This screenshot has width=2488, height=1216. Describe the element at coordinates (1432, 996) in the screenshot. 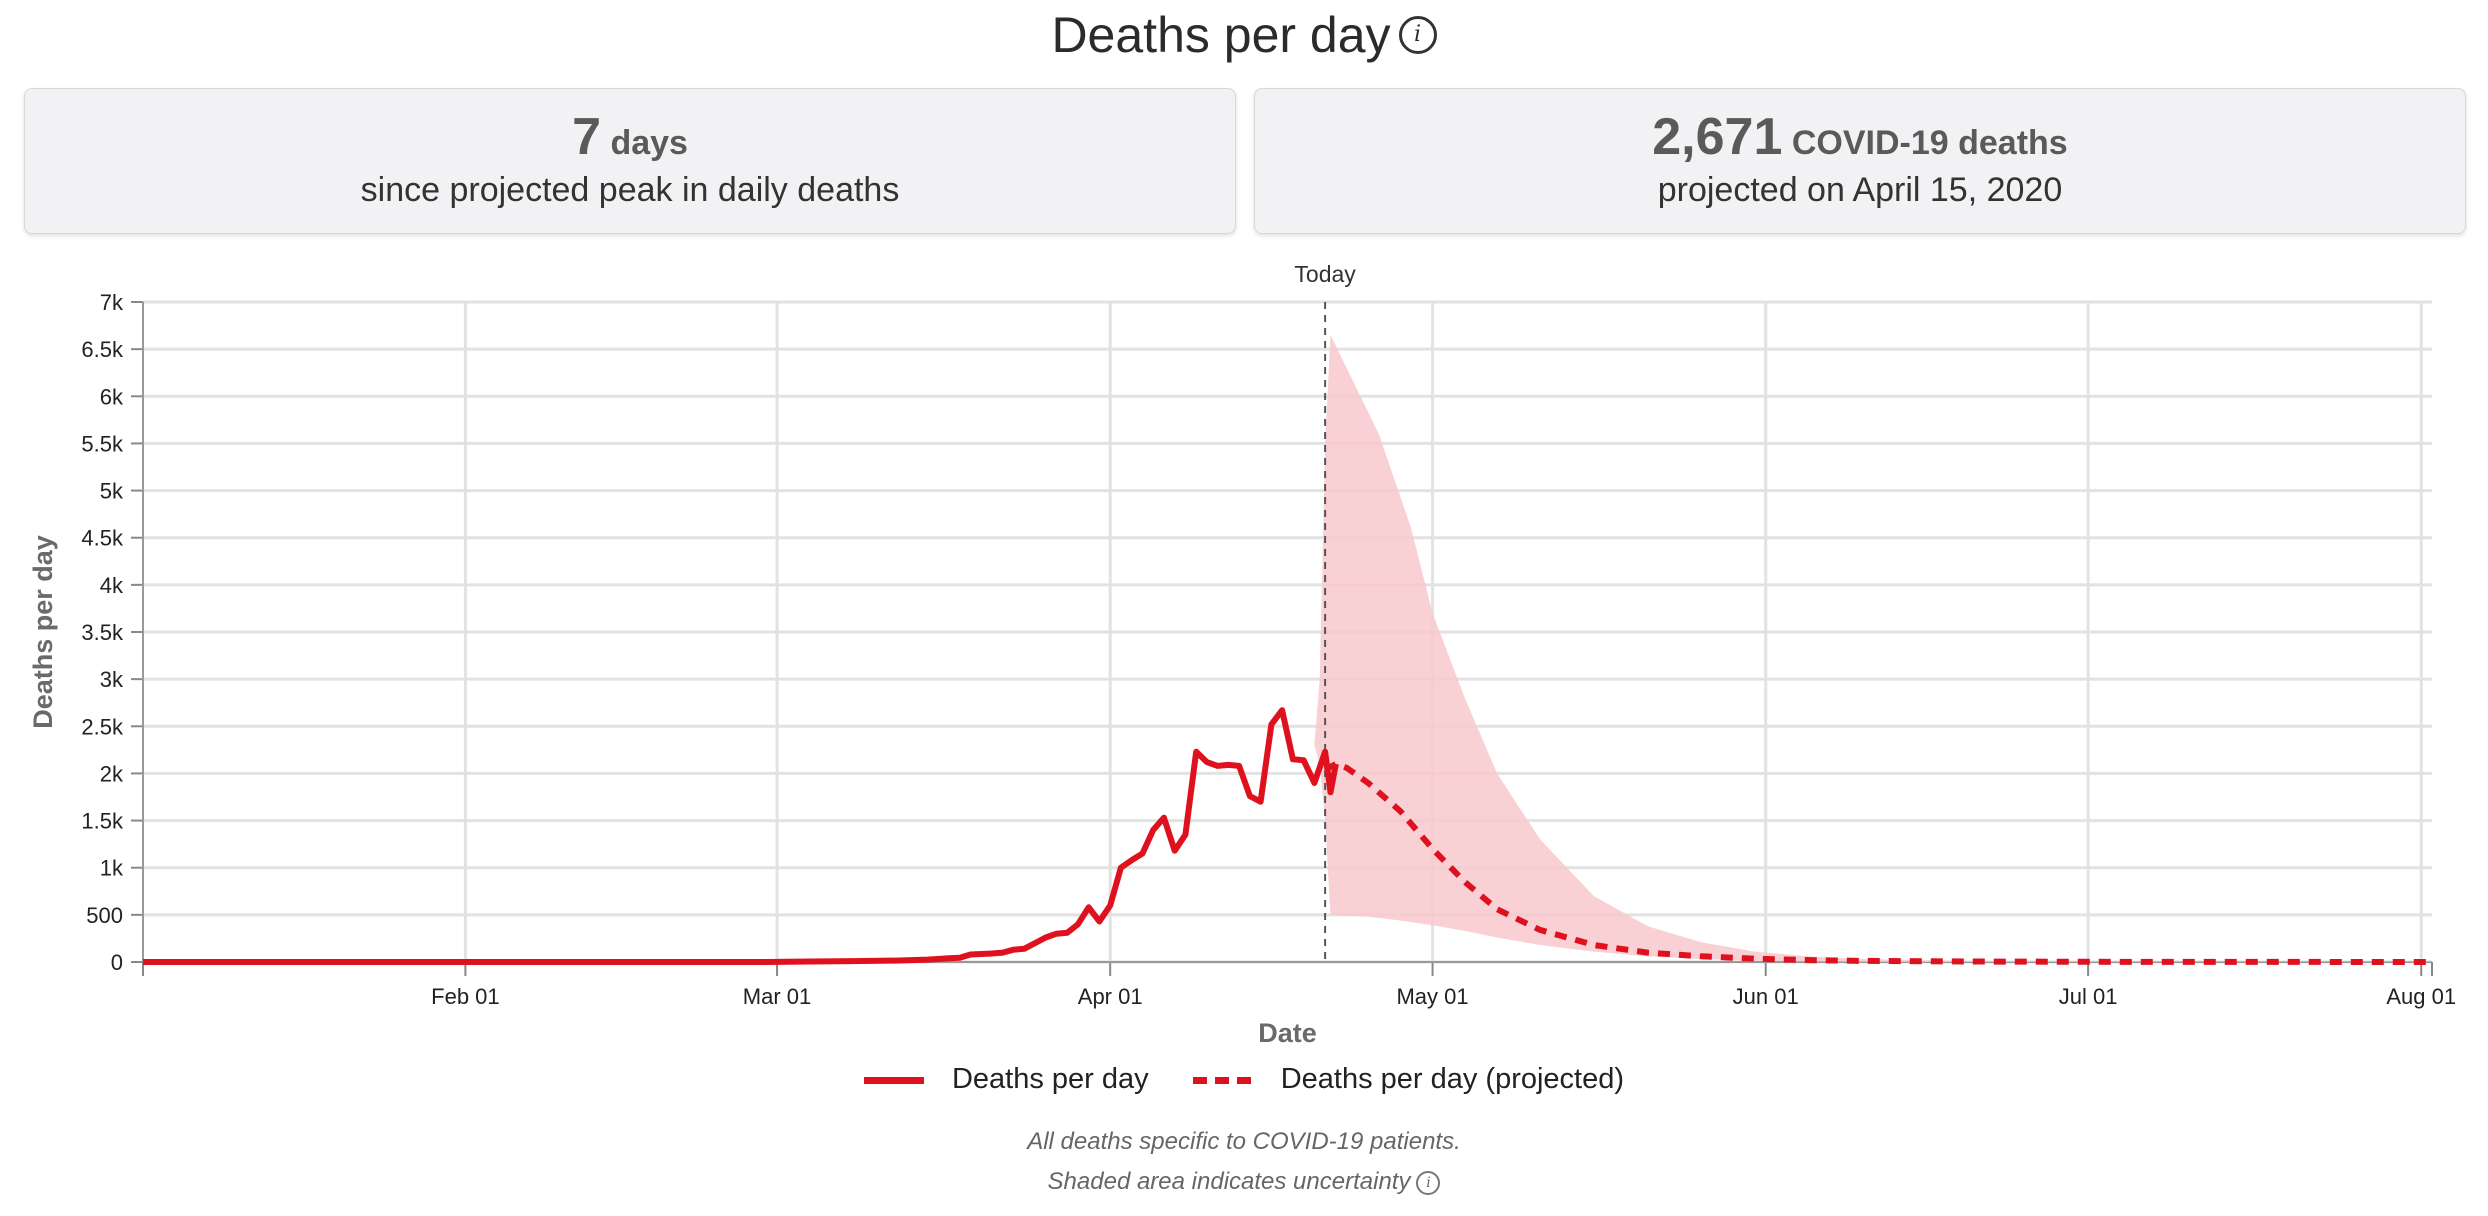

I see `x-tick-label: May 01` at that location.